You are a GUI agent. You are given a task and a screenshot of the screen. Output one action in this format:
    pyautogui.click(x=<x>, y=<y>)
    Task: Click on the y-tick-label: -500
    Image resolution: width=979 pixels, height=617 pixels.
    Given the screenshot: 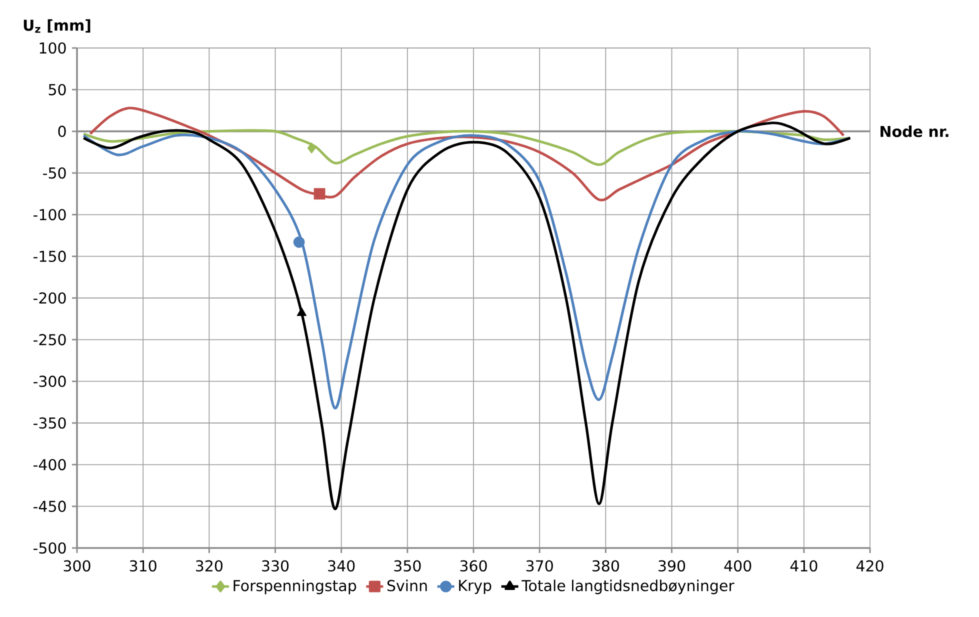 What is the action you would take?
    pyautogui.click(x=49, y=548)
    